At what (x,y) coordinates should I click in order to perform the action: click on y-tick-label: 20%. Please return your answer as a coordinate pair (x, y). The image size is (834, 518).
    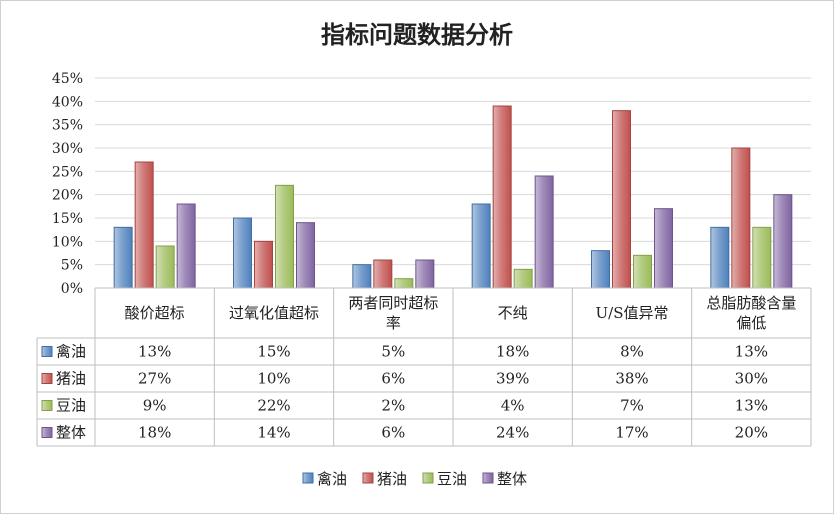
    Looking at the image, I should click on (67, 196).